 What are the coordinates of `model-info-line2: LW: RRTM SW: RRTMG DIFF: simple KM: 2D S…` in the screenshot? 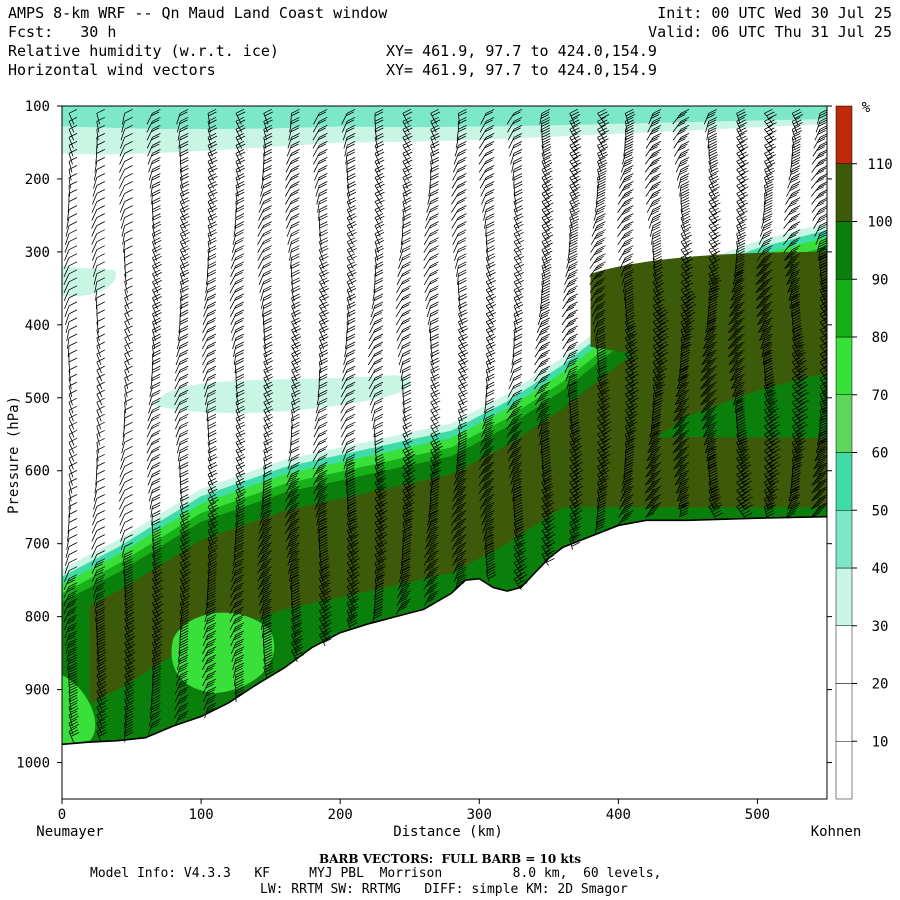 It's located at (444, 889).